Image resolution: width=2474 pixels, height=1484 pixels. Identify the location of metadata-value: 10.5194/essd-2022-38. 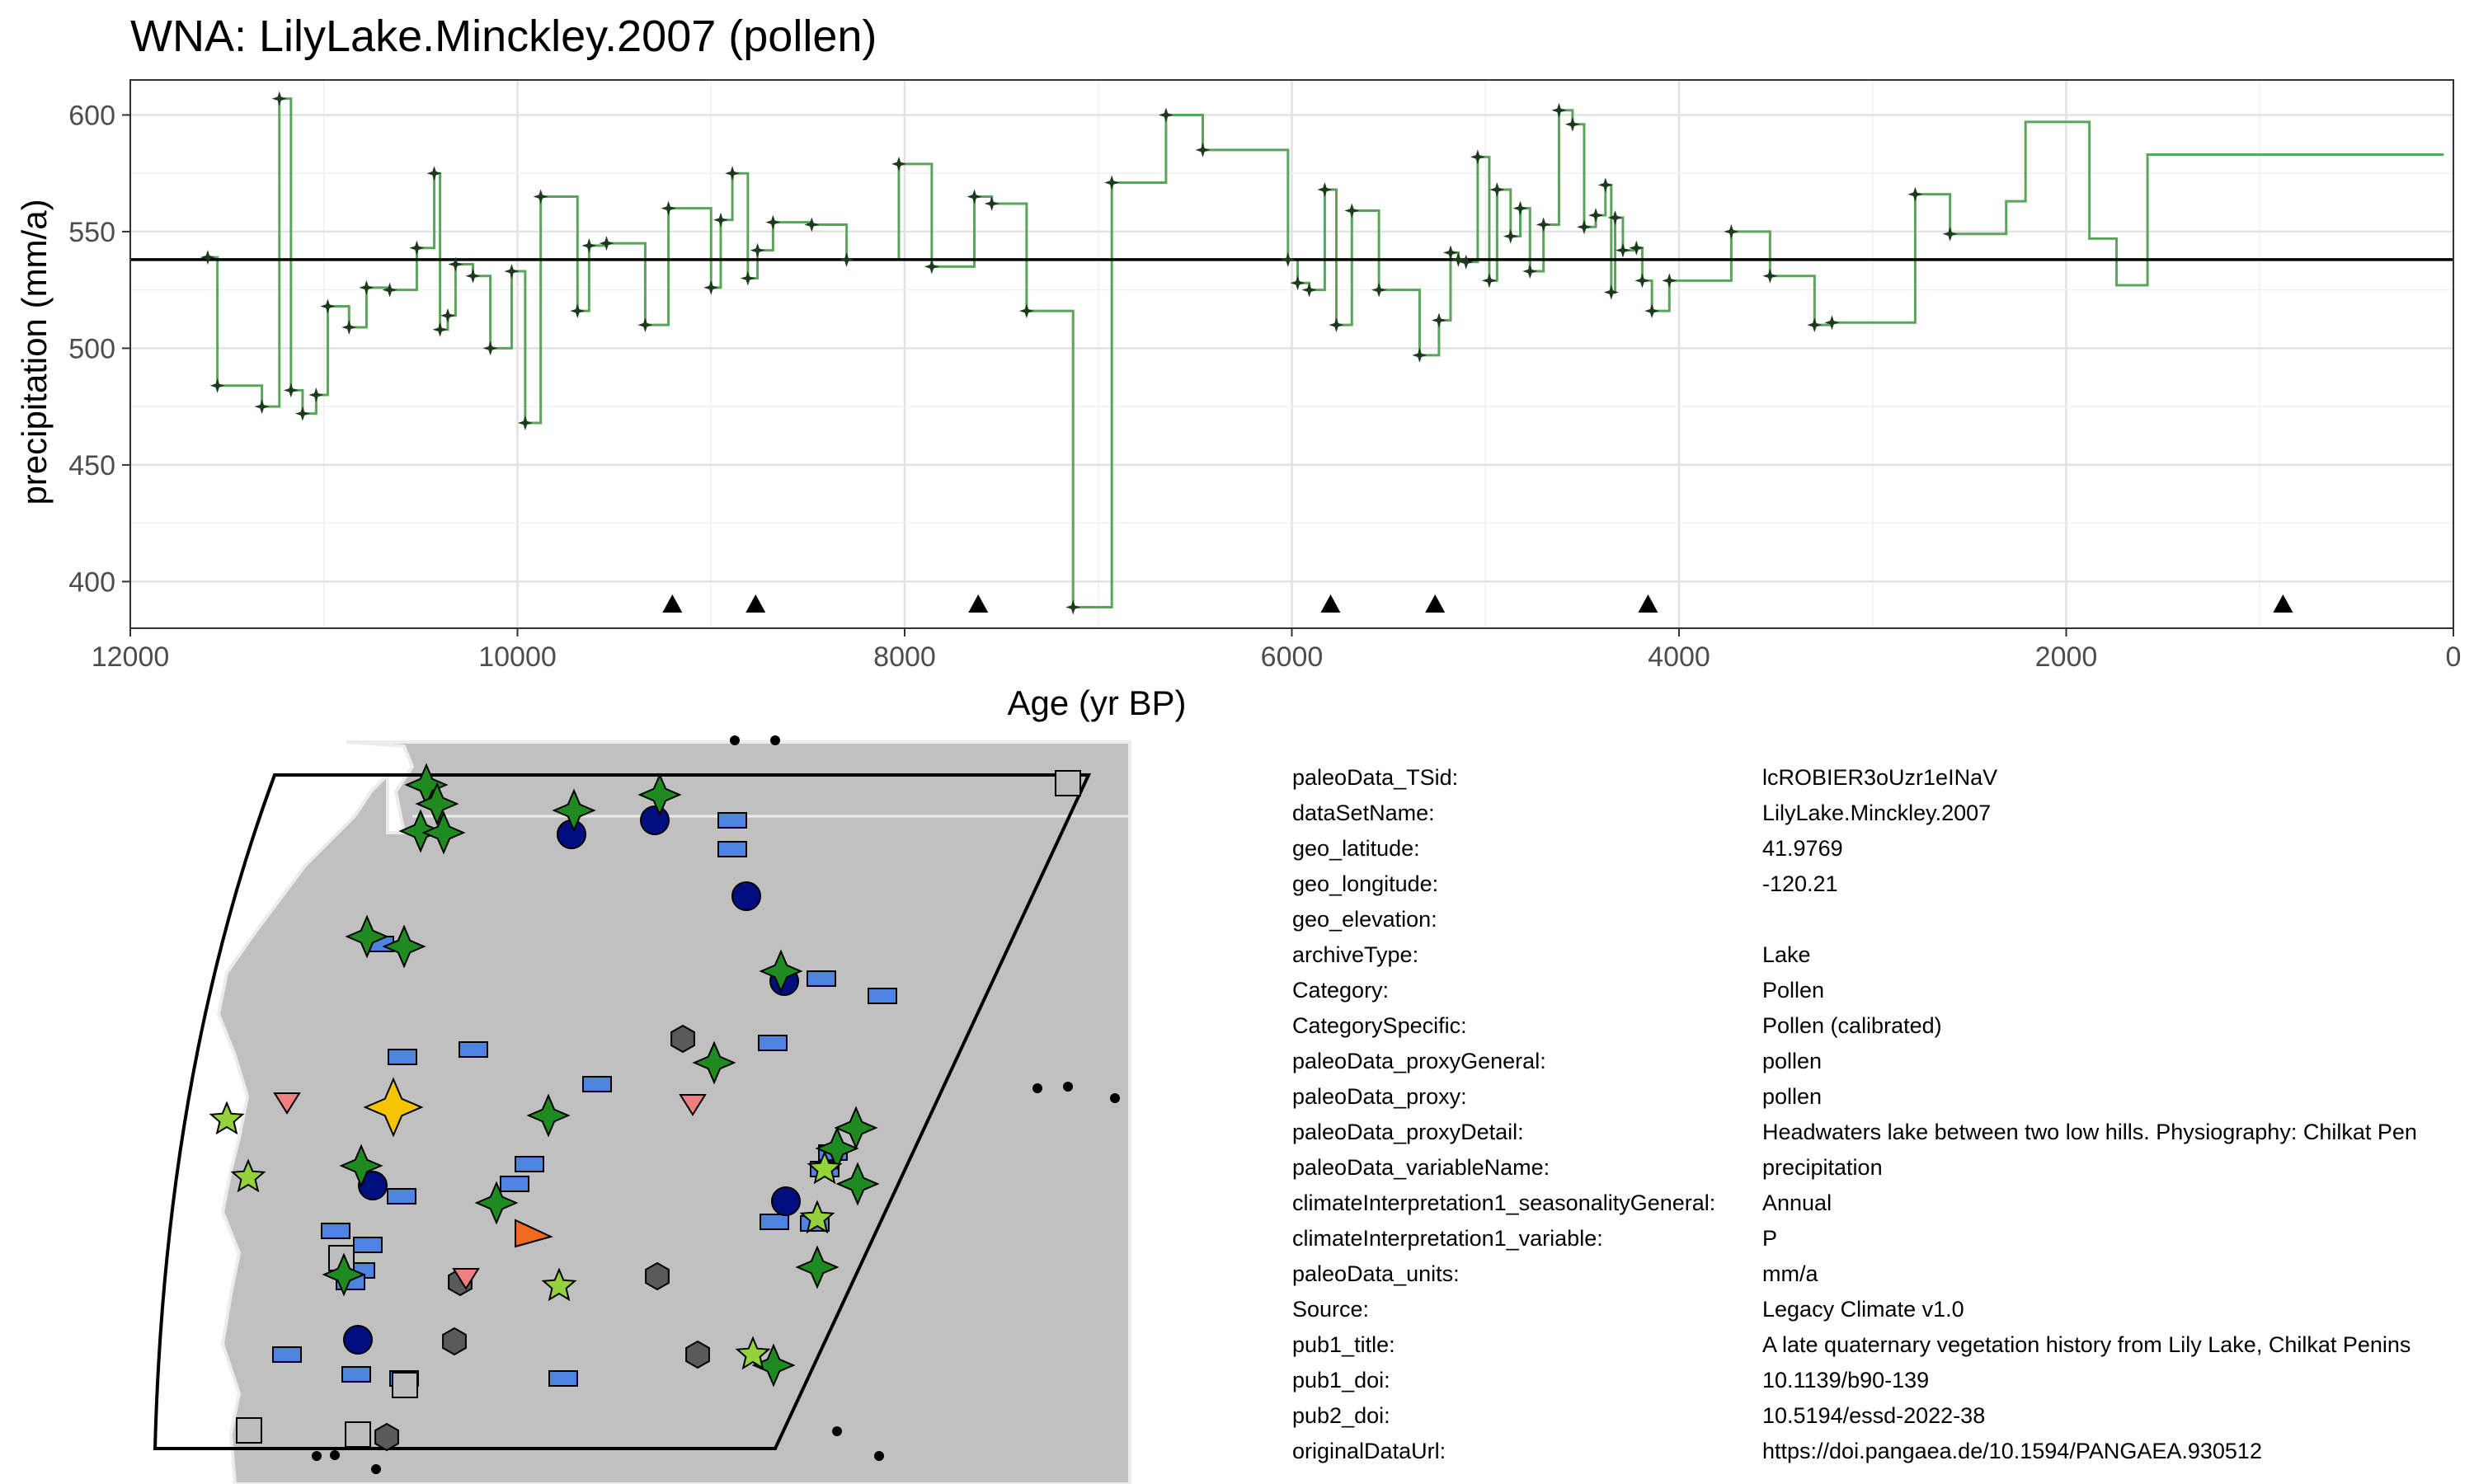
(1874, 1415).